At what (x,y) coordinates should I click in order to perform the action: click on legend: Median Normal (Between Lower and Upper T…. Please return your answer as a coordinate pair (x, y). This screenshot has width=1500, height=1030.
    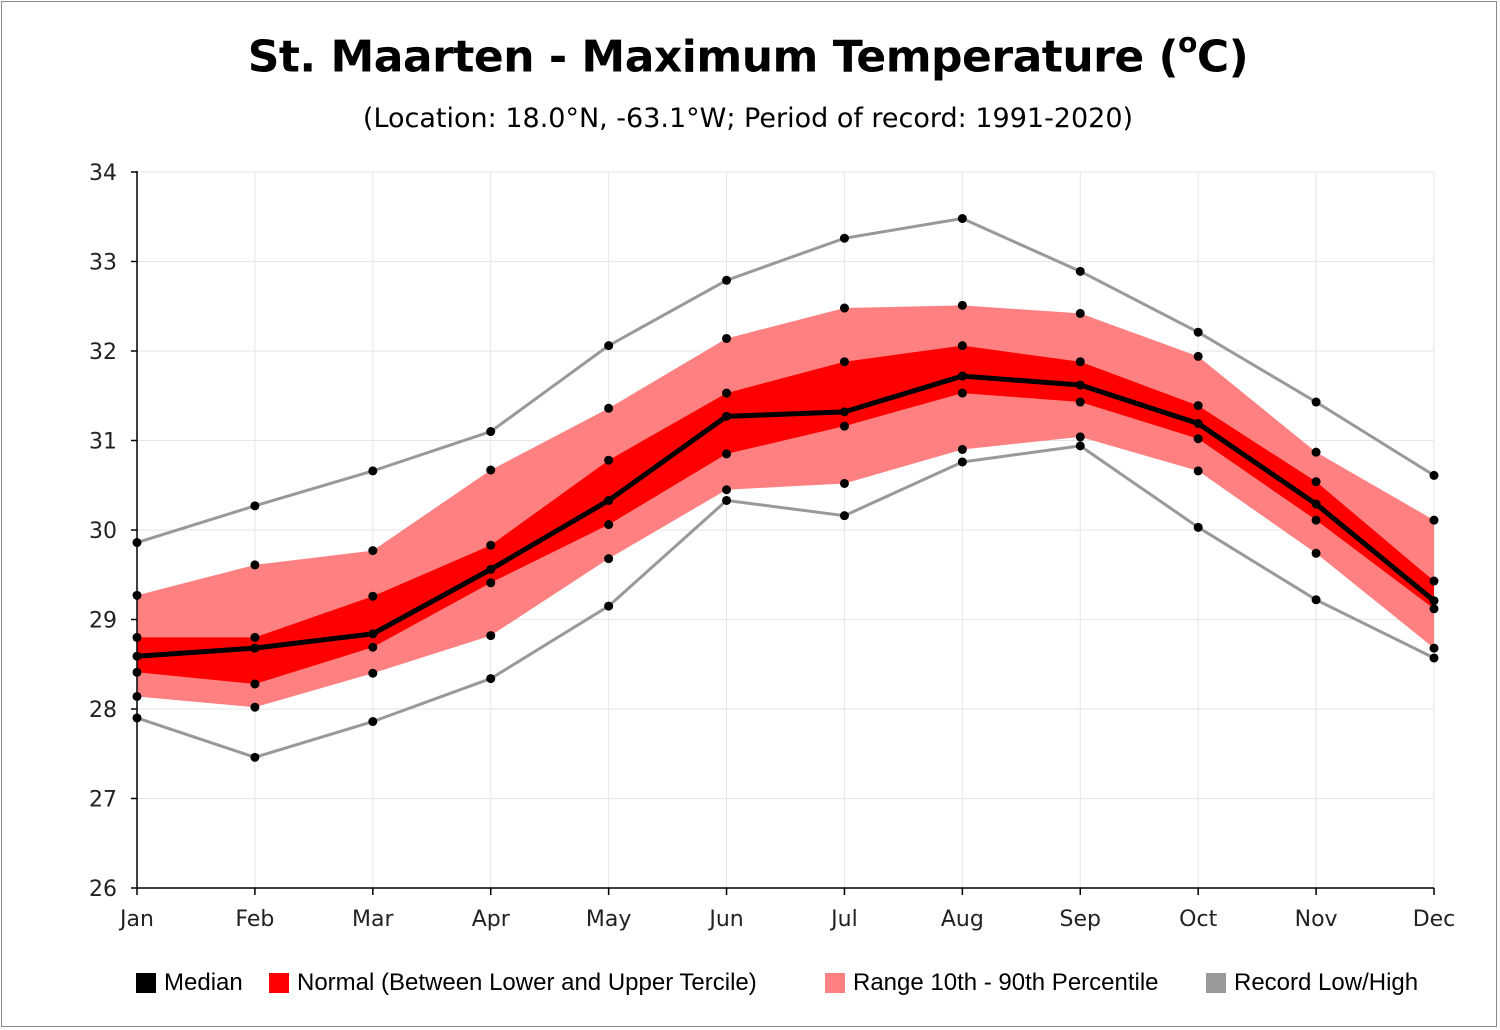
    Looking at the image, I should click on (750, 983).